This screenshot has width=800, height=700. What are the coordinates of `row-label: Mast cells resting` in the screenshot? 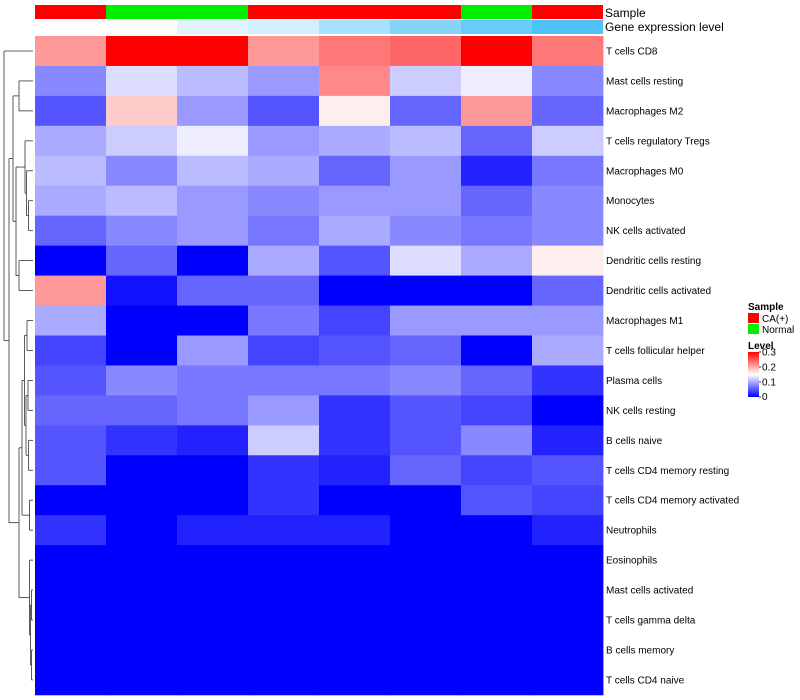 It's located at (644, 81).